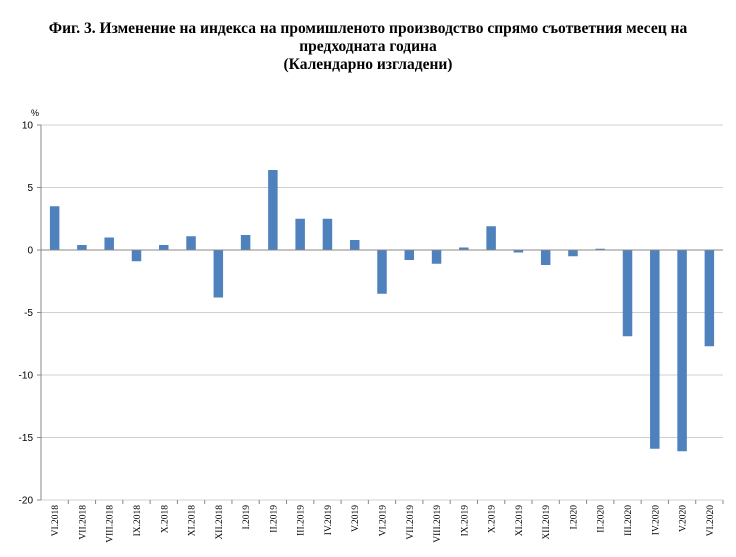 Image resolution: width=736 pixels, height=557 pixels. Describe the element at coordinates (138, 521) in the screenshot. I see `x-tick-label: IX.2018` at that location.